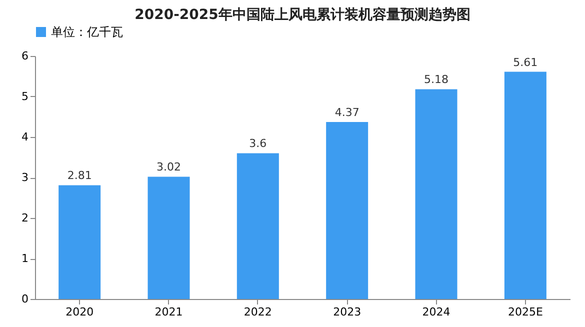 The height and width of the screenshot is (327, 585). I want to click on x-tick-label: 2024, so click(436, 312).